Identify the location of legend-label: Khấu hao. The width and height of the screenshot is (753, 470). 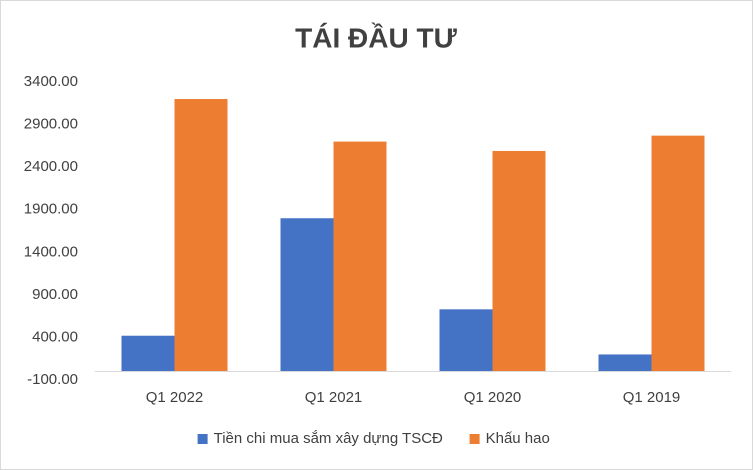
(518, 438).